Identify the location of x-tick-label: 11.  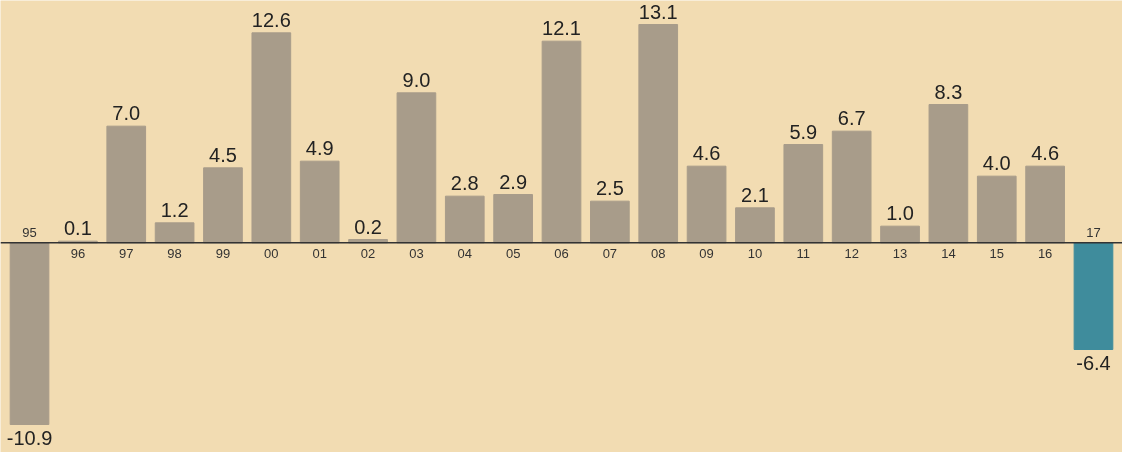
(803, 253).